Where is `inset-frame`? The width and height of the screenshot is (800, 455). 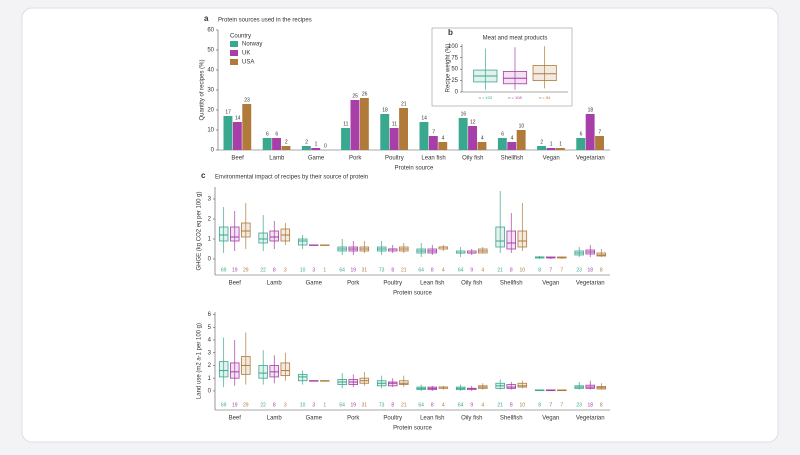
inset-frame is located at coordinates (502, 67).